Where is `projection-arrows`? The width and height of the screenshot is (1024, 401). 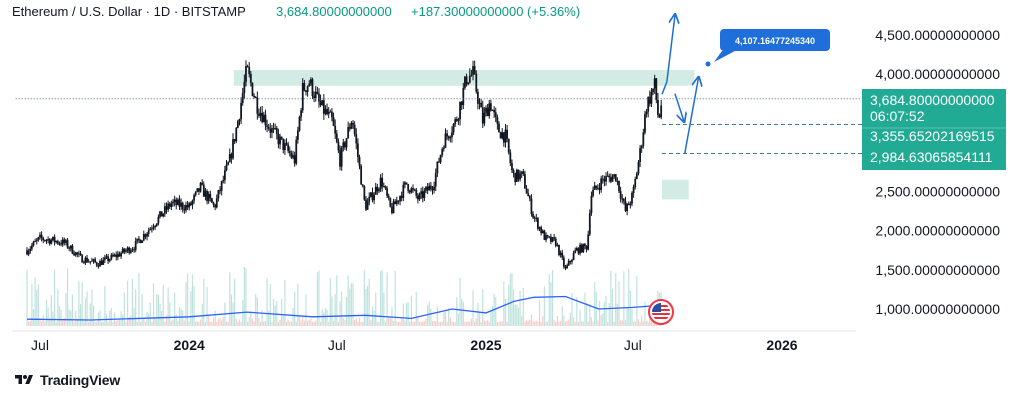
projection-arrows is located at coordinates (679, 85).